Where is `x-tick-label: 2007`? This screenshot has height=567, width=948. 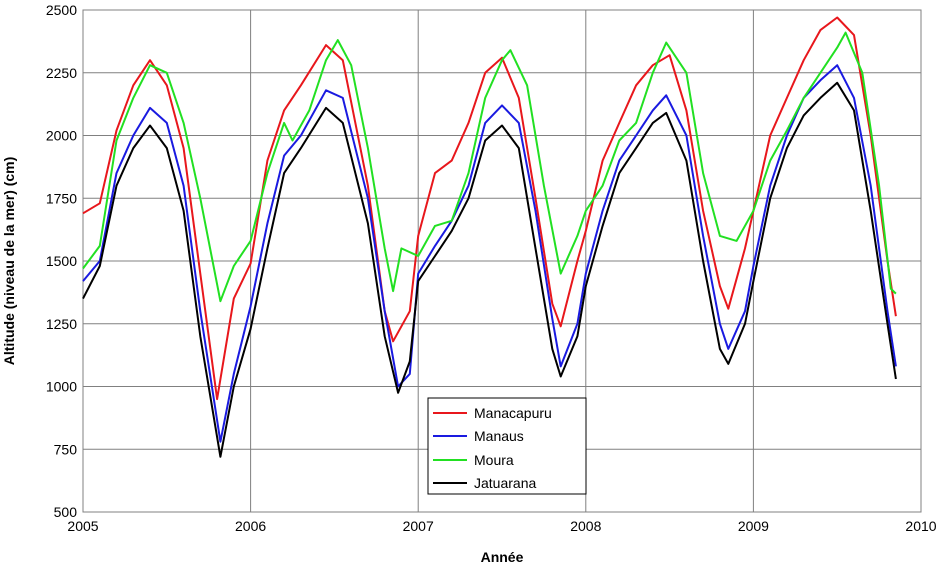
x-tick-label: 2007 is located at coordinates (418, 526).